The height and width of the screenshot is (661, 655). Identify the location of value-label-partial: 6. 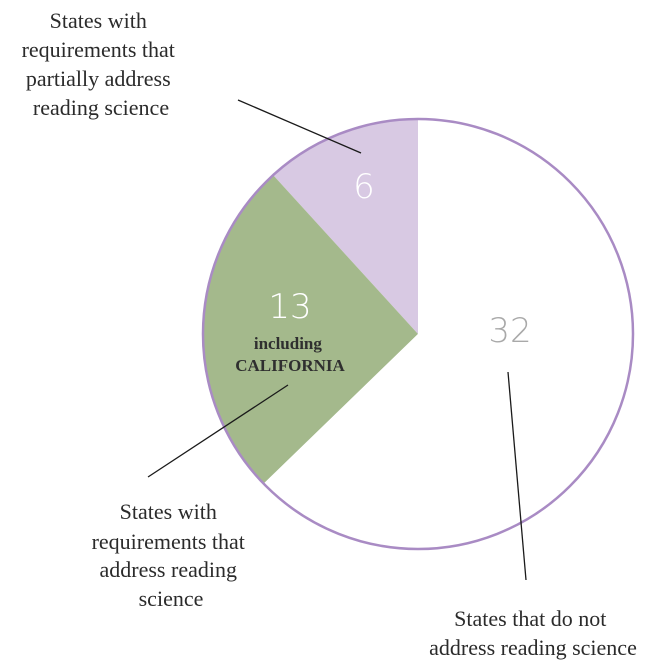
(364, 187).